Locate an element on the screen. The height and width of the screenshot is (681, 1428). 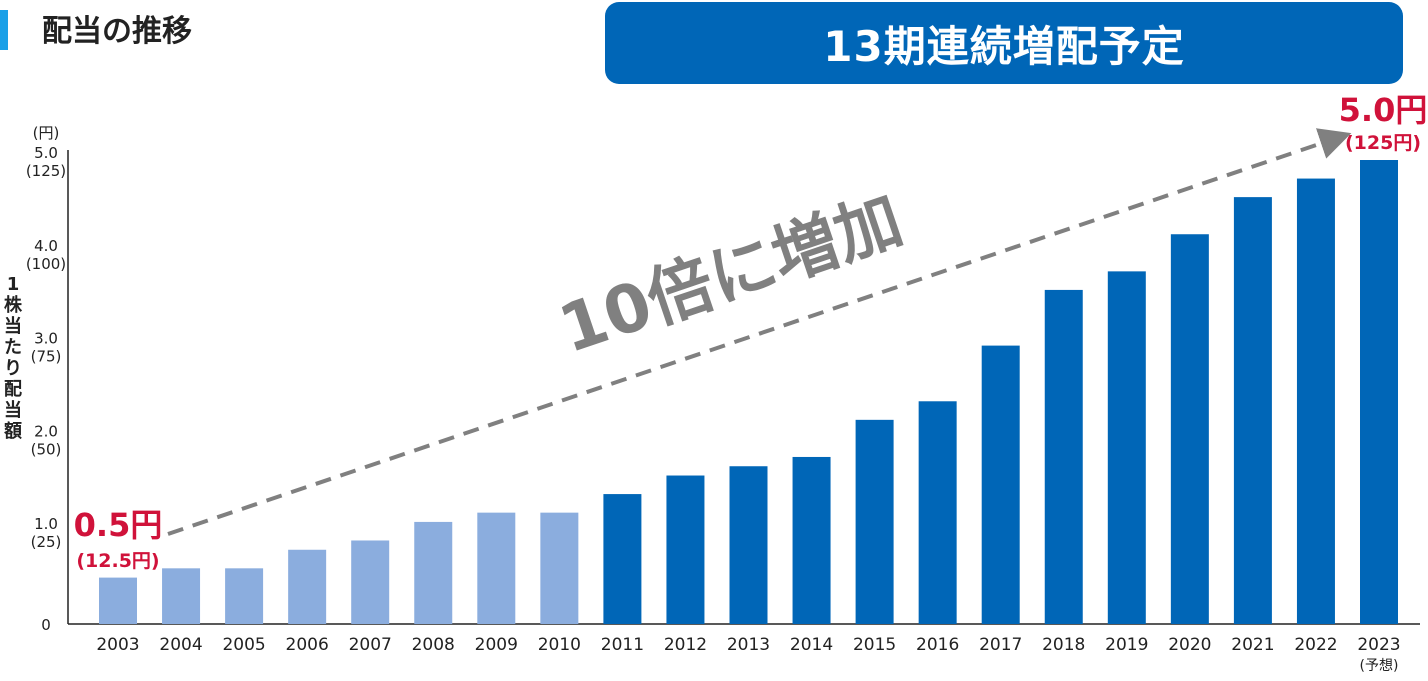
y-tick-sub-2.0: (50) is located at coordinates (46, 449).